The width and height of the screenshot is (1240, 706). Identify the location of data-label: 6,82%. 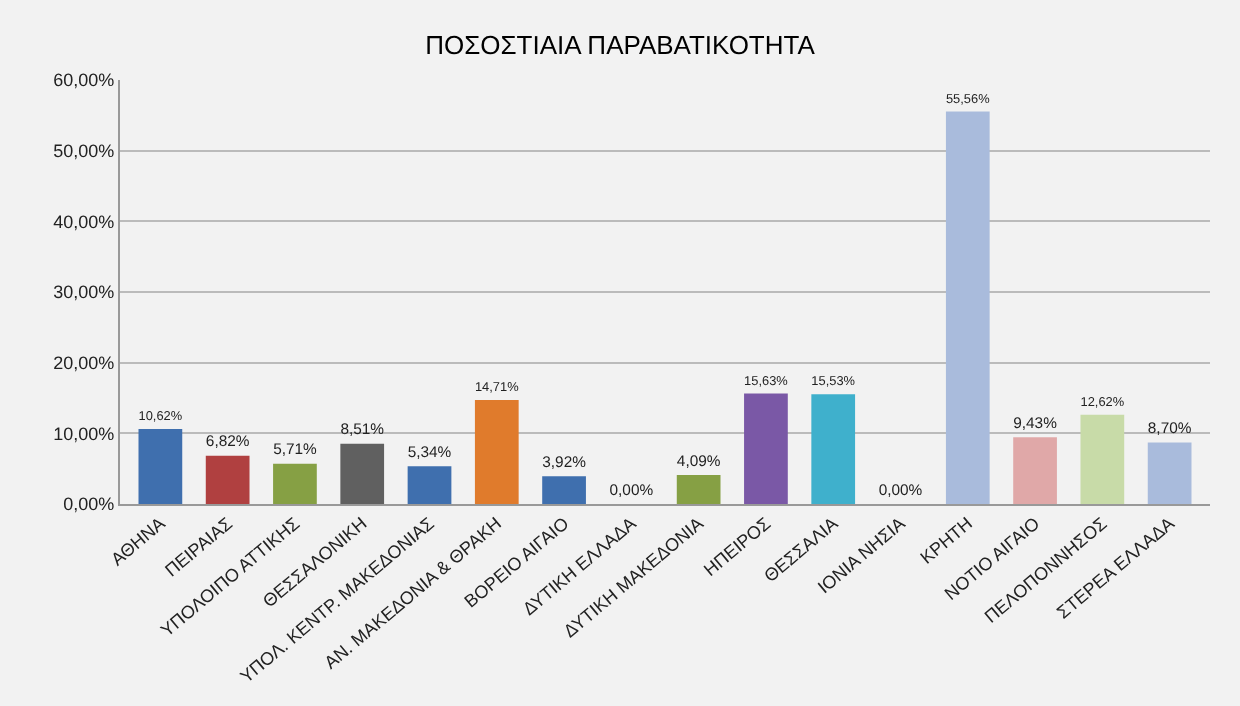
(227, 441).